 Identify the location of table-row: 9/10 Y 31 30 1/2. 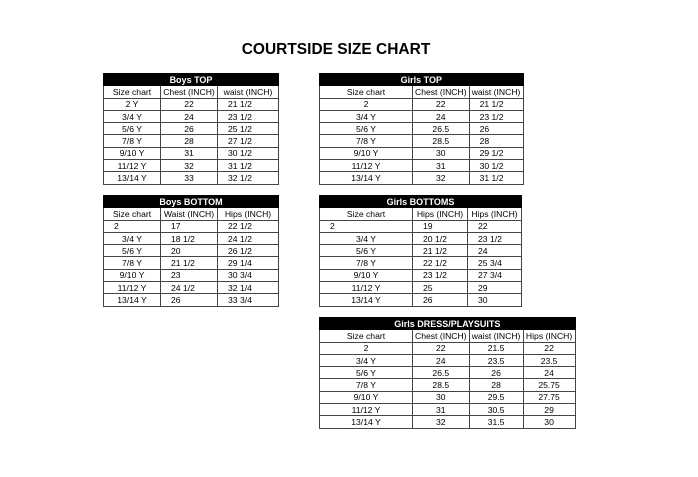
(191, 153).